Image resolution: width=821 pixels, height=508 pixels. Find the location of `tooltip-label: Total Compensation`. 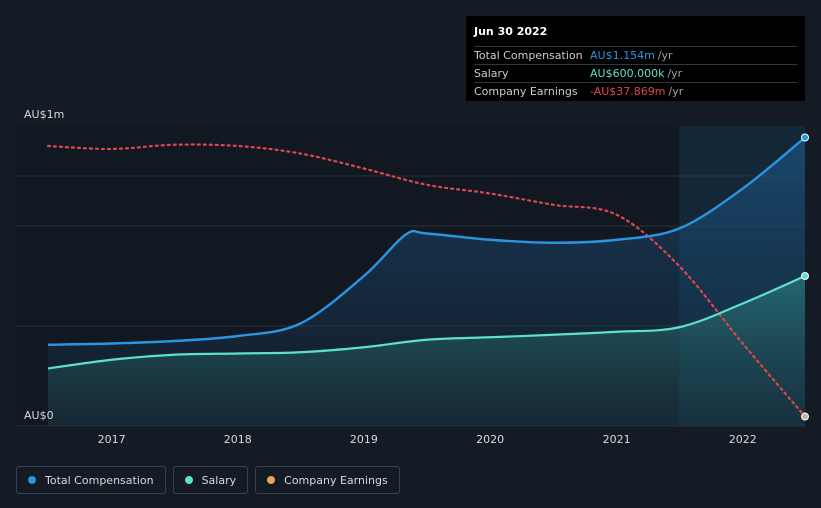

tooltip-label: Total Compensation is located at coordinates (528, 55).